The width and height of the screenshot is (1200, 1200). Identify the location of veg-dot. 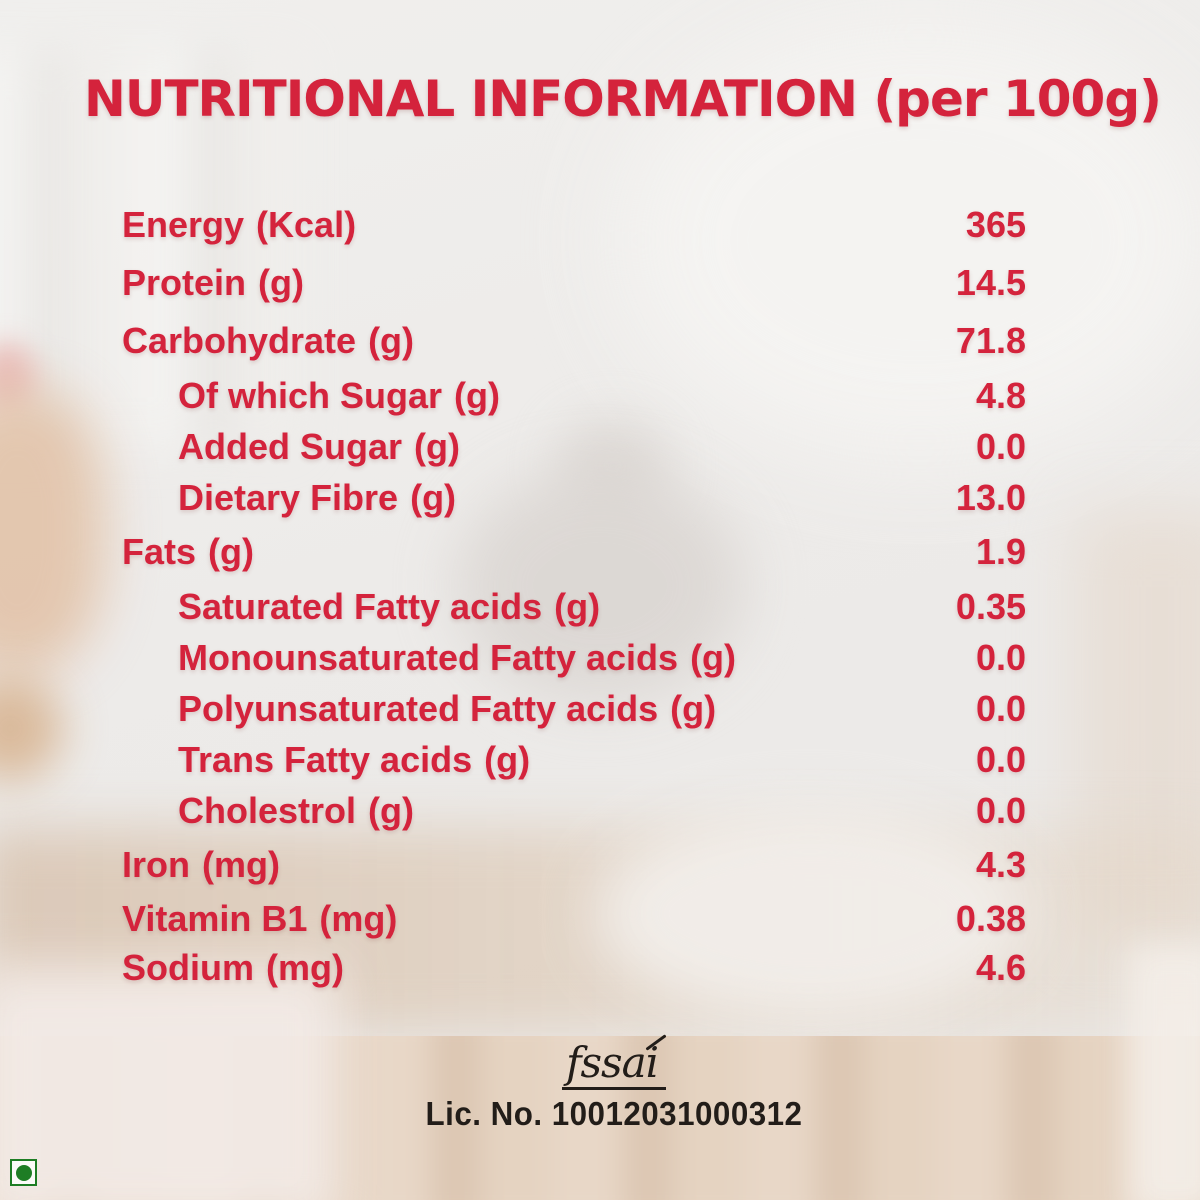
(23, 1172).